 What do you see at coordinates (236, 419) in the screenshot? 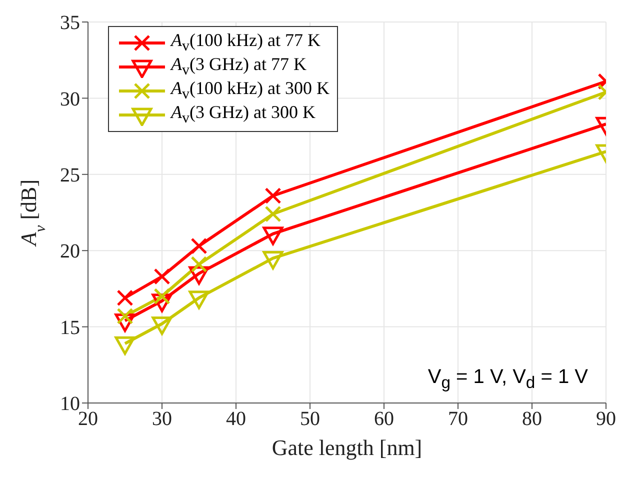
I see `x-tick-label: 40` at bounding box center [236, 419].